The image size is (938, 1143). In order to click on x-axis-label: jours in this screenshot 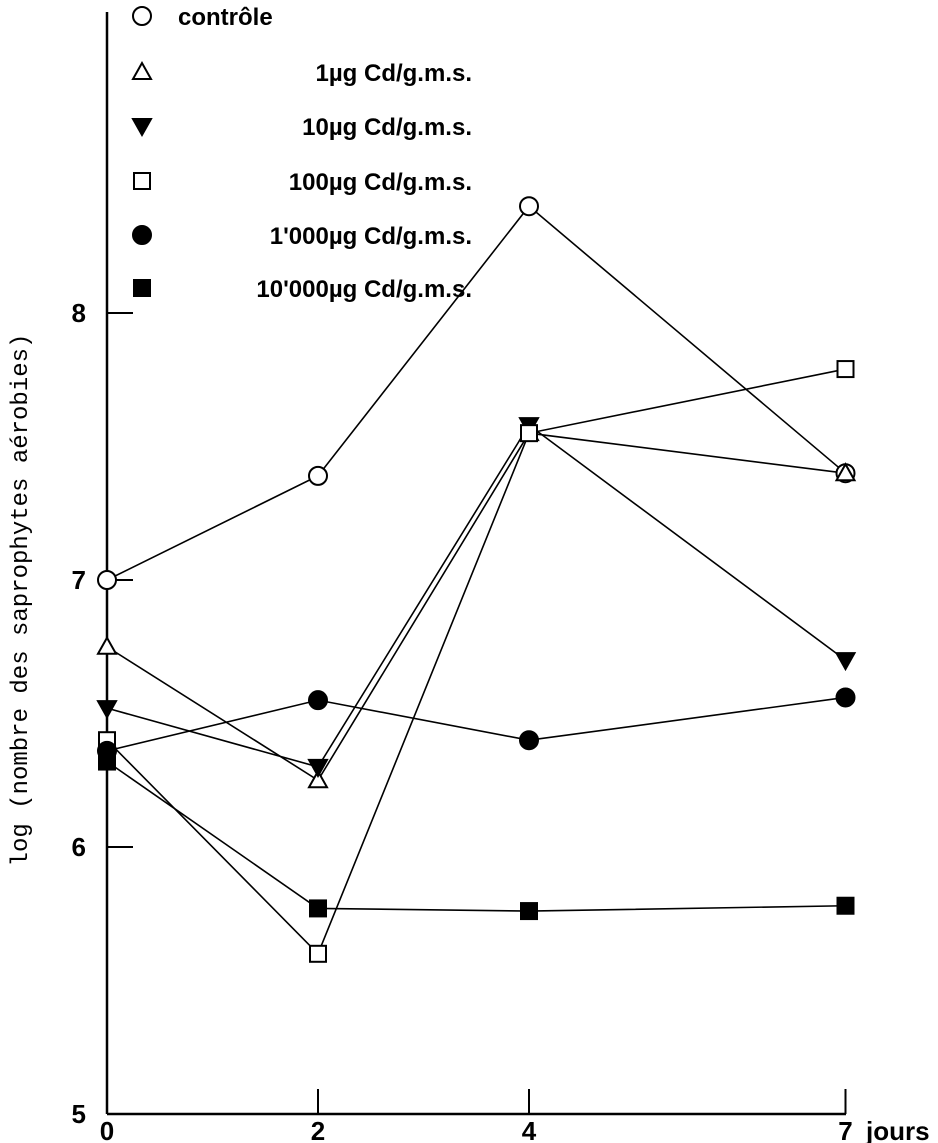, I will do `click(897, 1129)`.